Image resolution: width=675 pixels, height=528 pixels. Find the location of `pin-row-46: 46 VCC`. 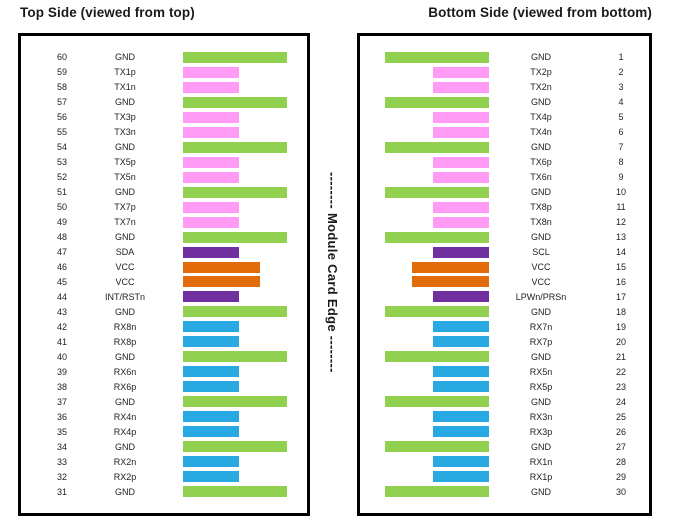

pin-row-46: 46 VCC is located at coordinates (164, 267).